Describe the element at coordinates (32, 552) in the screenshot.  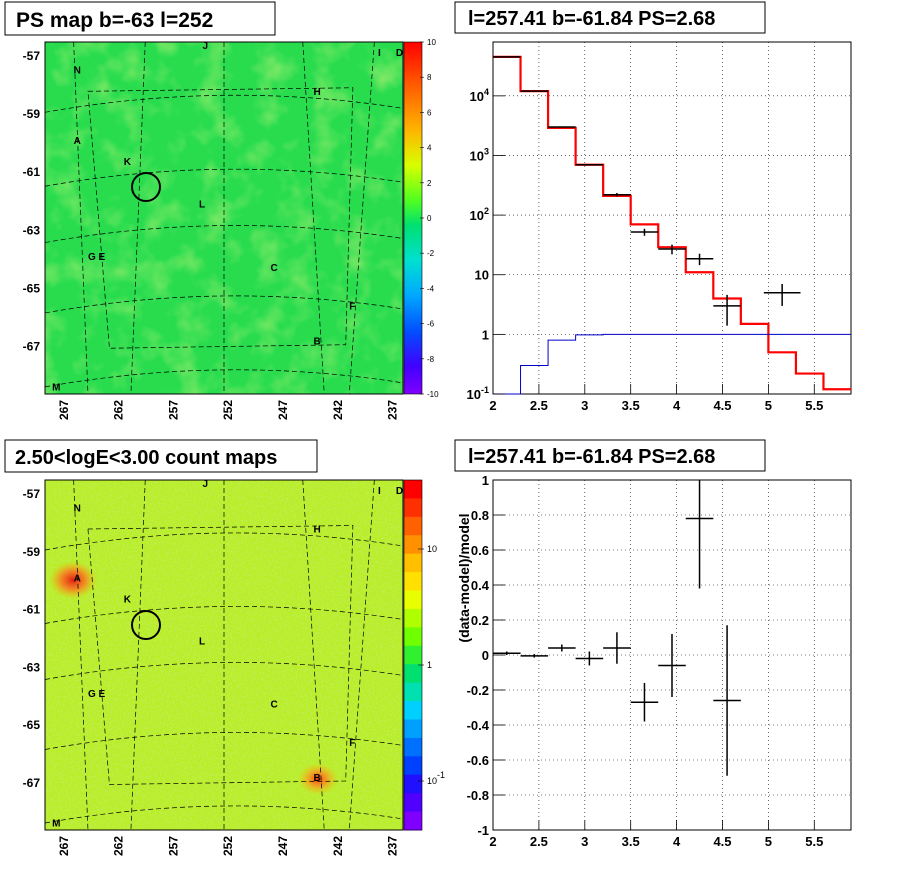
I see `map-y-tick-label: -59` at that location.